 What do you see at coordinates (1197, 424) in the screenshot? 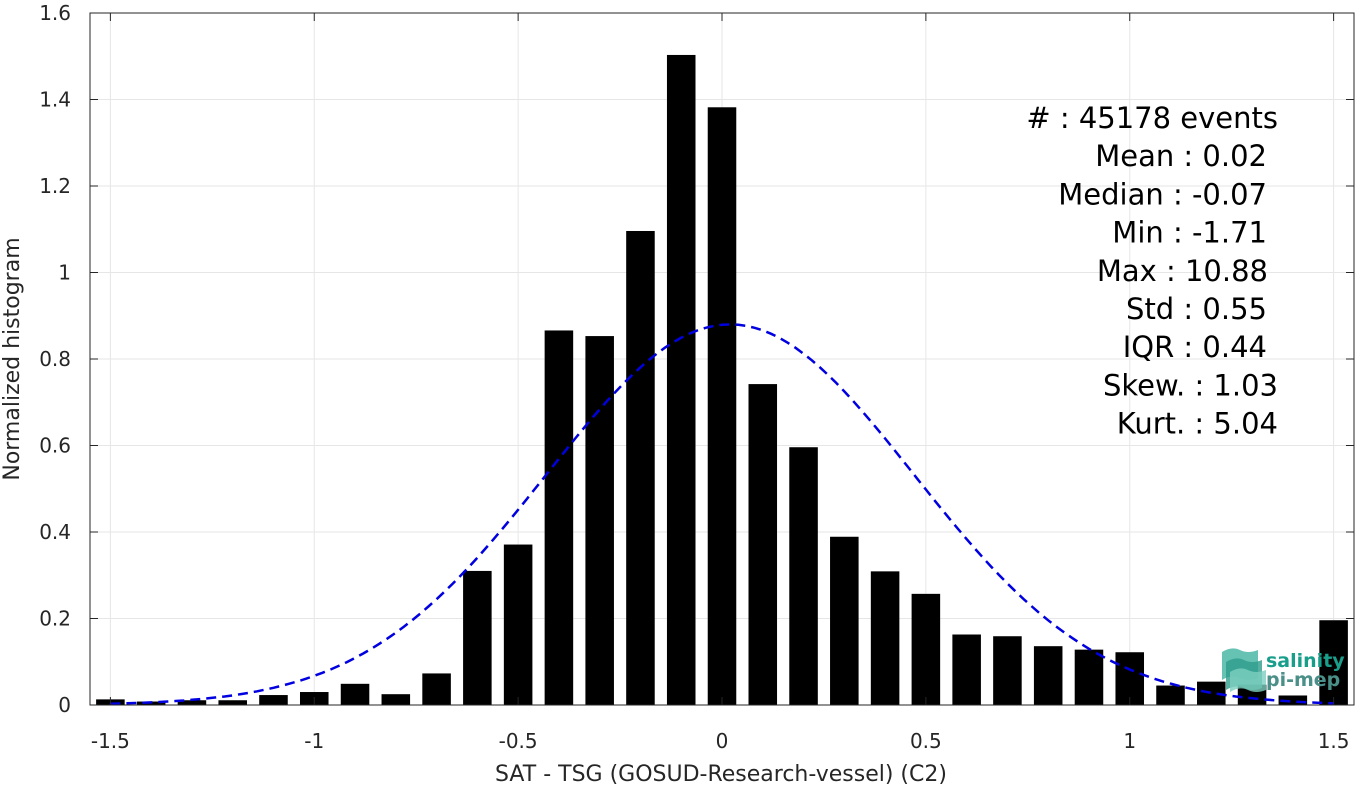
I see `stat-line: Kurt. : 5.04` at bounding box center [1197, 424].